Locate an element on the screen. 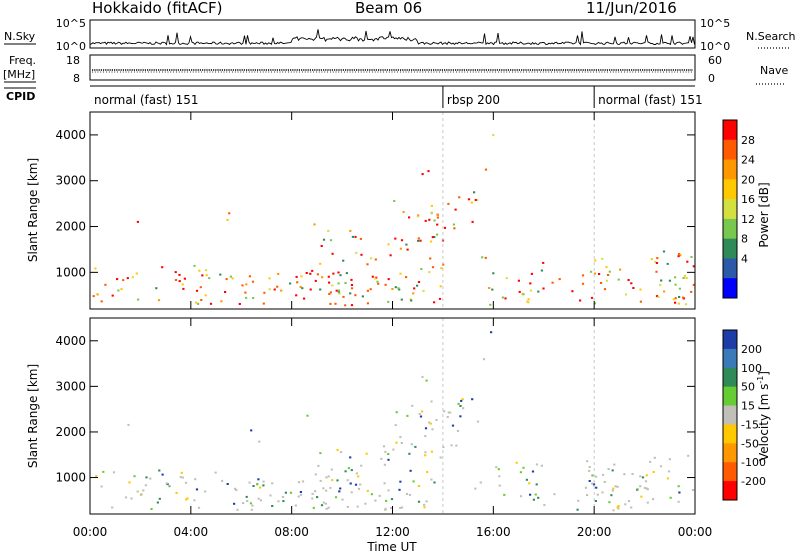 This screenshot has height=554, width=800. nsky-line is located at coordinates (392, 37).